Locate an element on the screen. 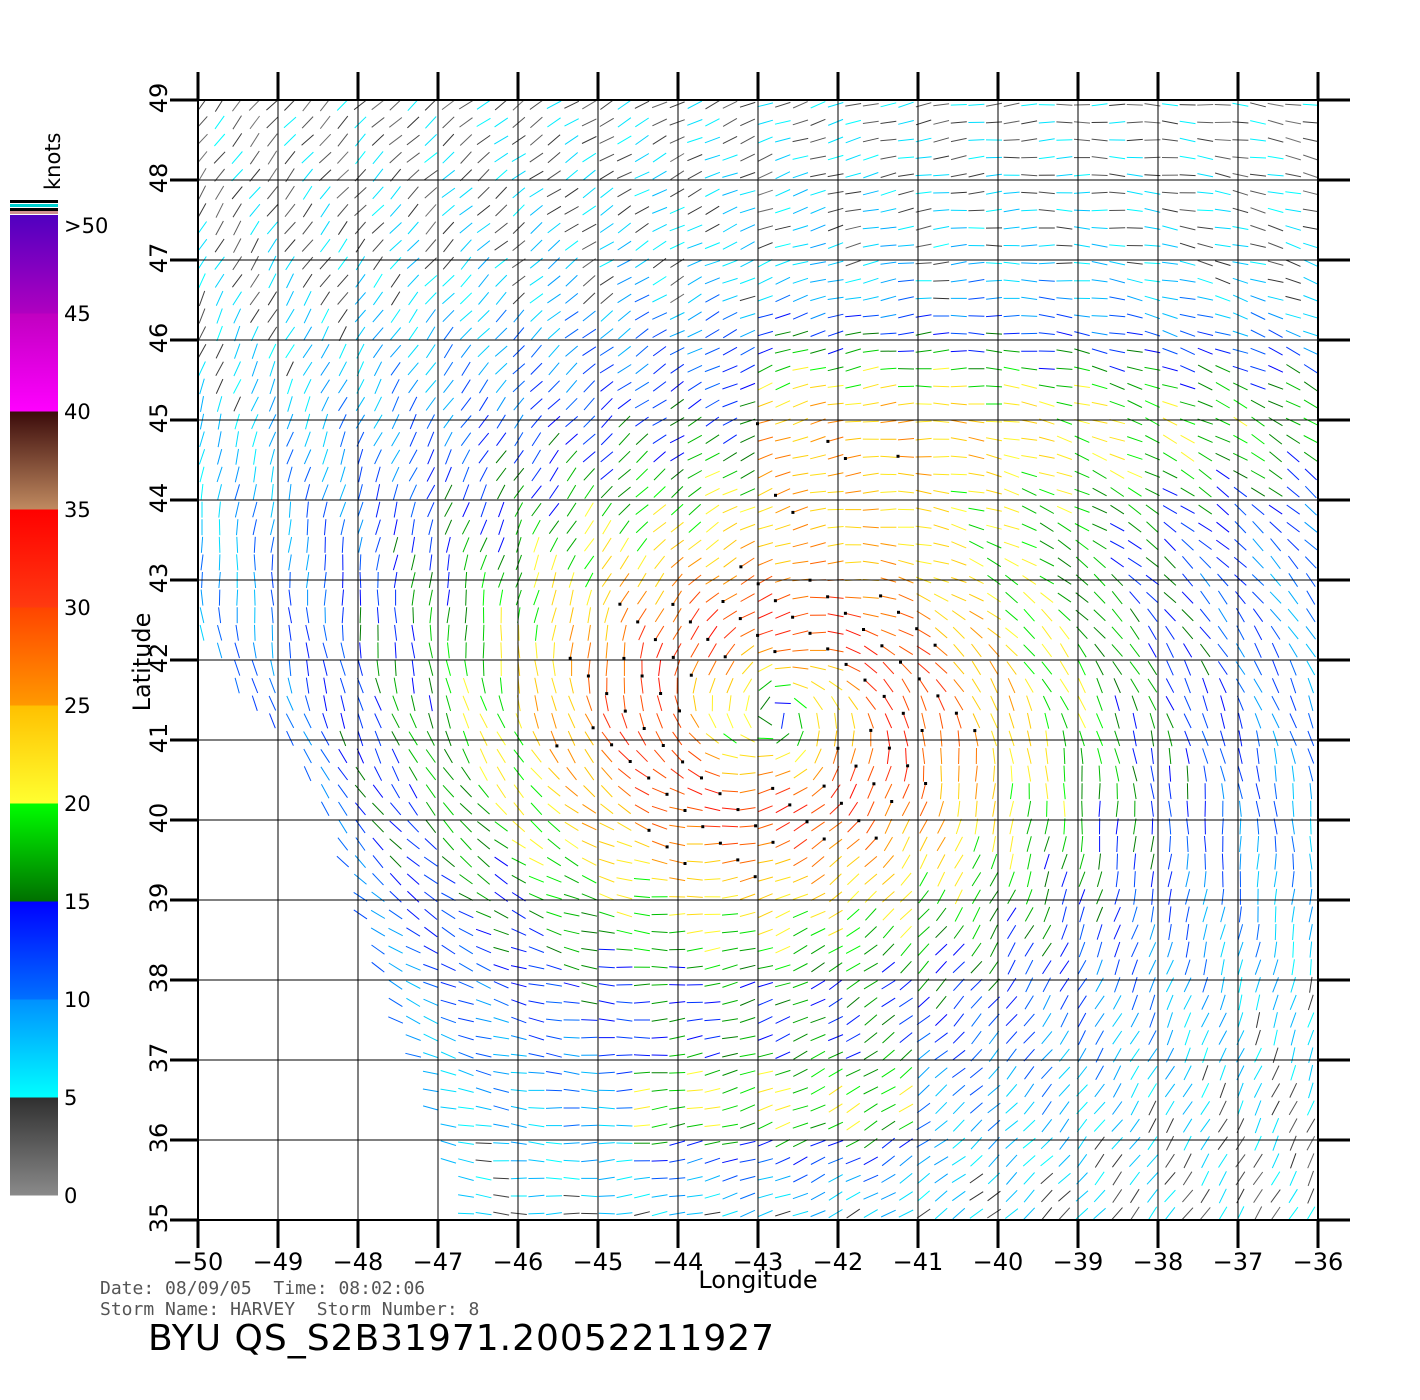 This screenshot has width=1420, height=1400. x-tick-label: −45 is located at coordinates (598, 1262).